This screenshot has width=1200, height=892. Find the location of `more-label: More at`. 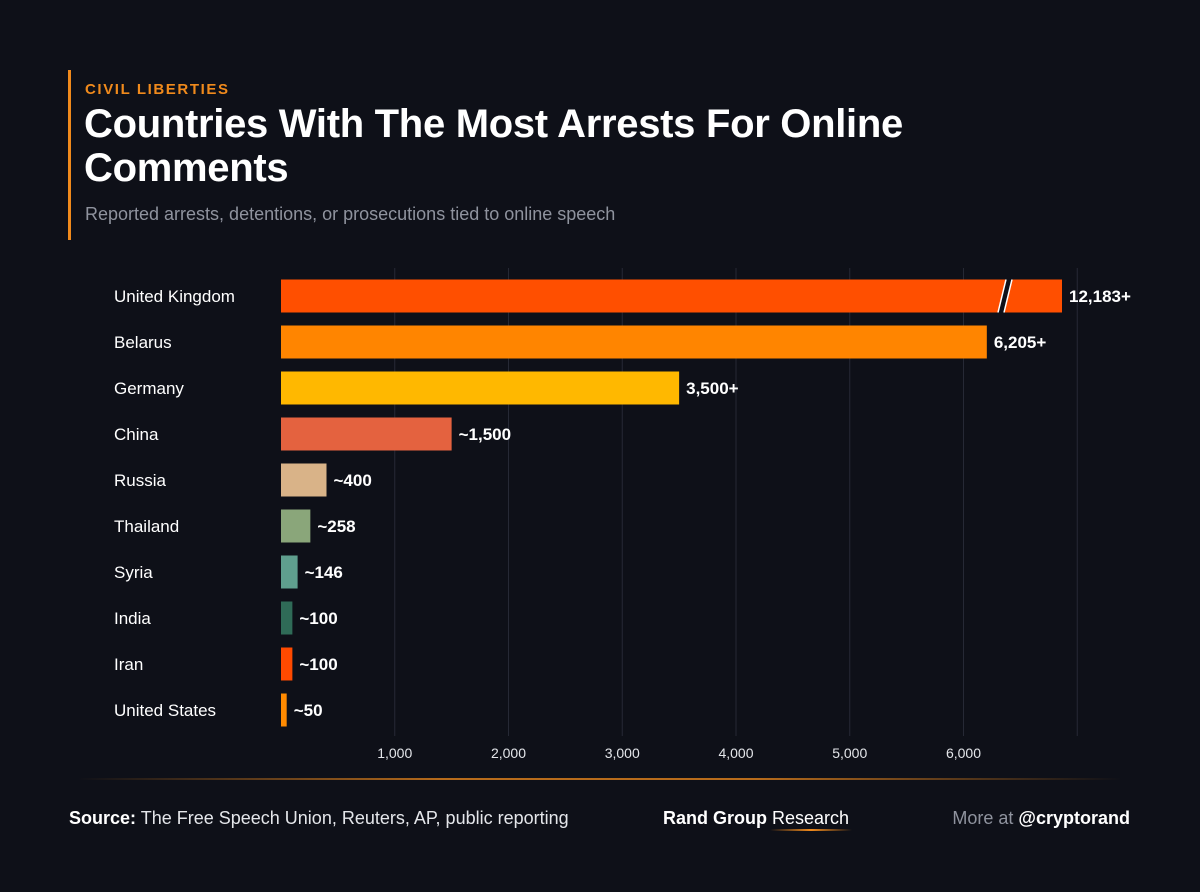

more-label: More at is located at coordinates (983, 818).